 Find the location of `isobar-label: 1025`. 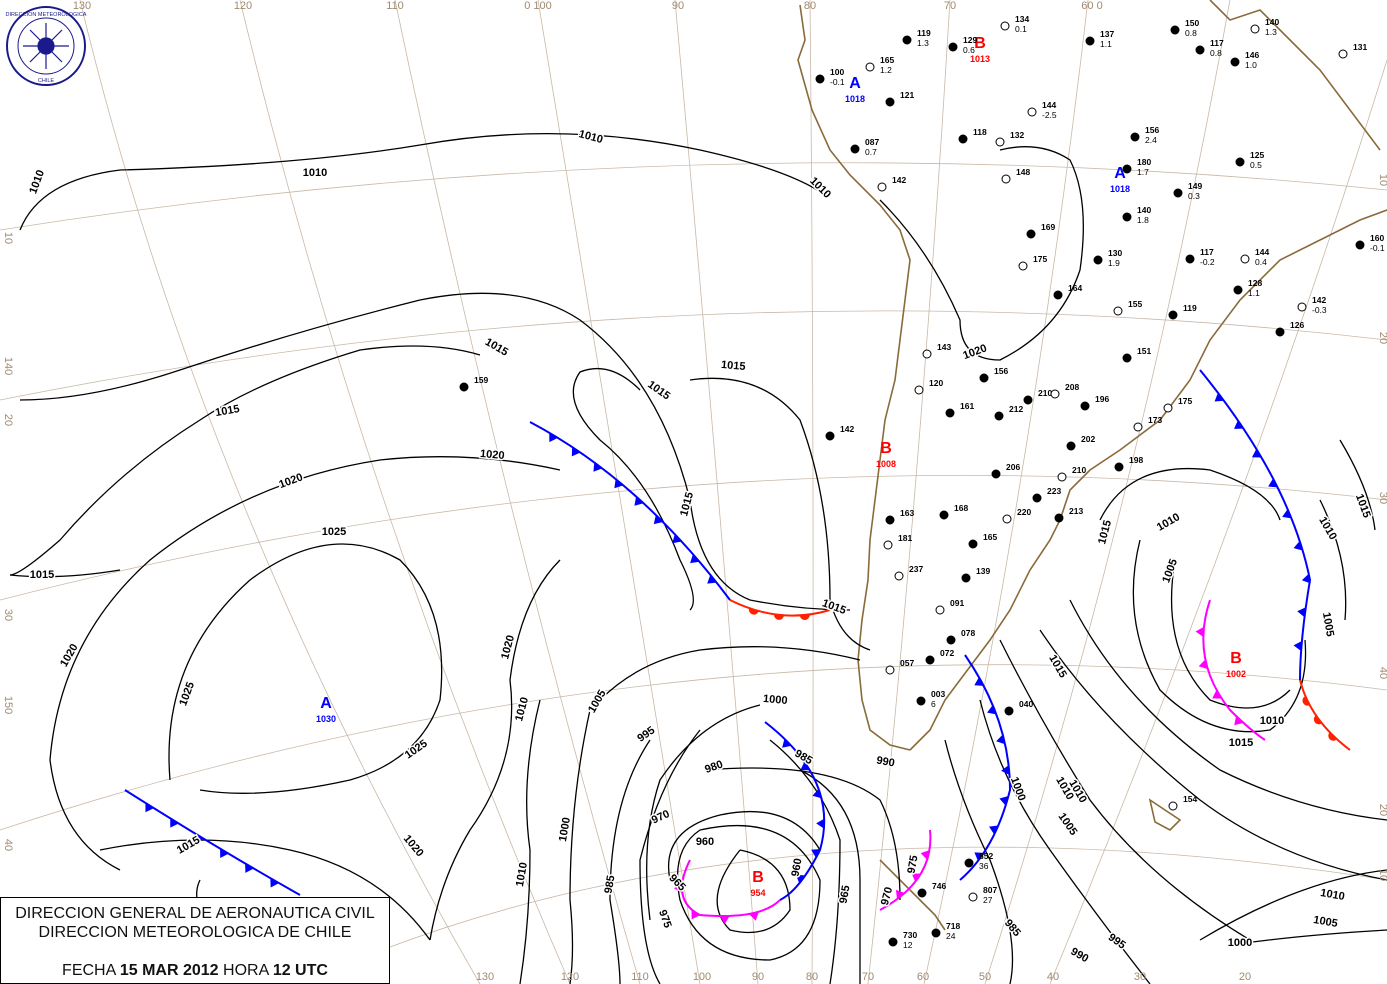

isobar-label: 1025 is located at coordinates (416, 750).